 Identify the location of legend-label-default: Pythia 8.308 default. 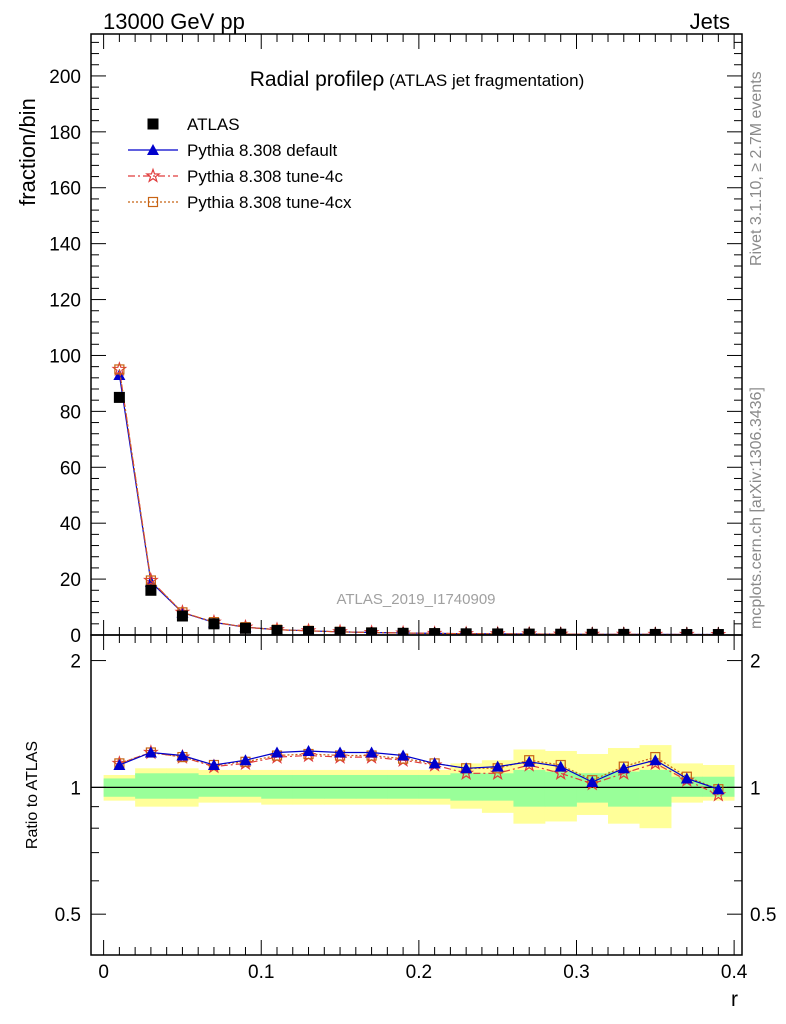
(262, 150).